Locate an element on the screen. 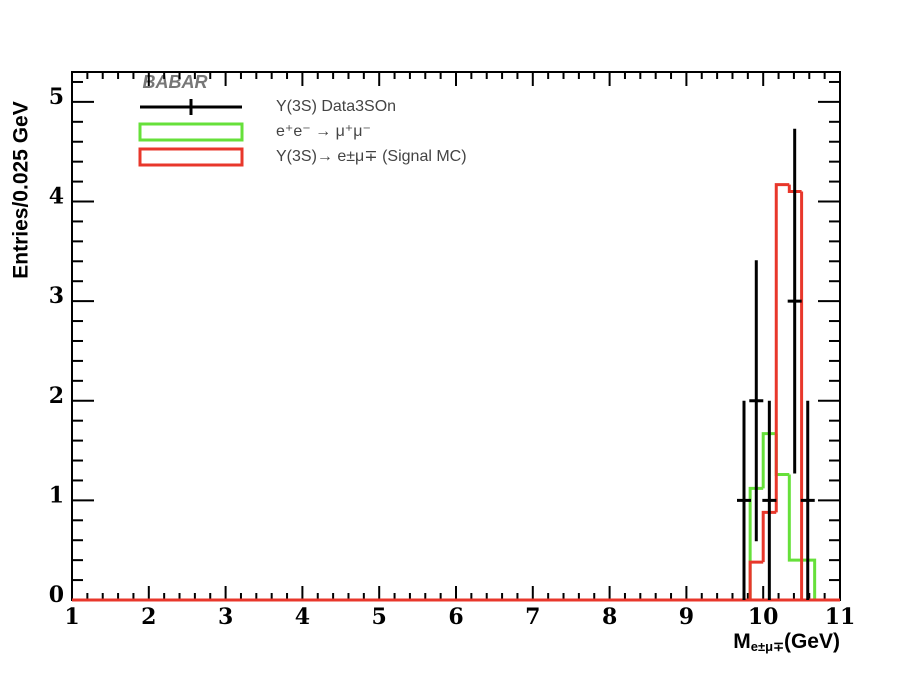 The height and width of the screenshot is (675, 900). x-label-main: M is located at coordinates (742, 641).